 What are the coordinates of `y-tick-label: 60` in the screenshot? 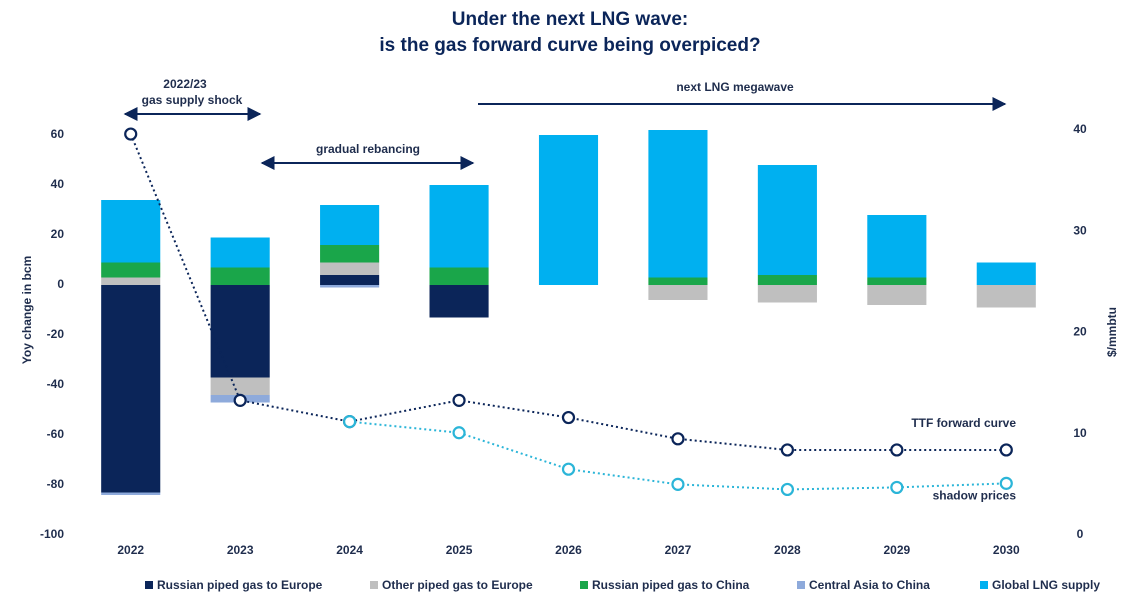 It's located at (58, 134).